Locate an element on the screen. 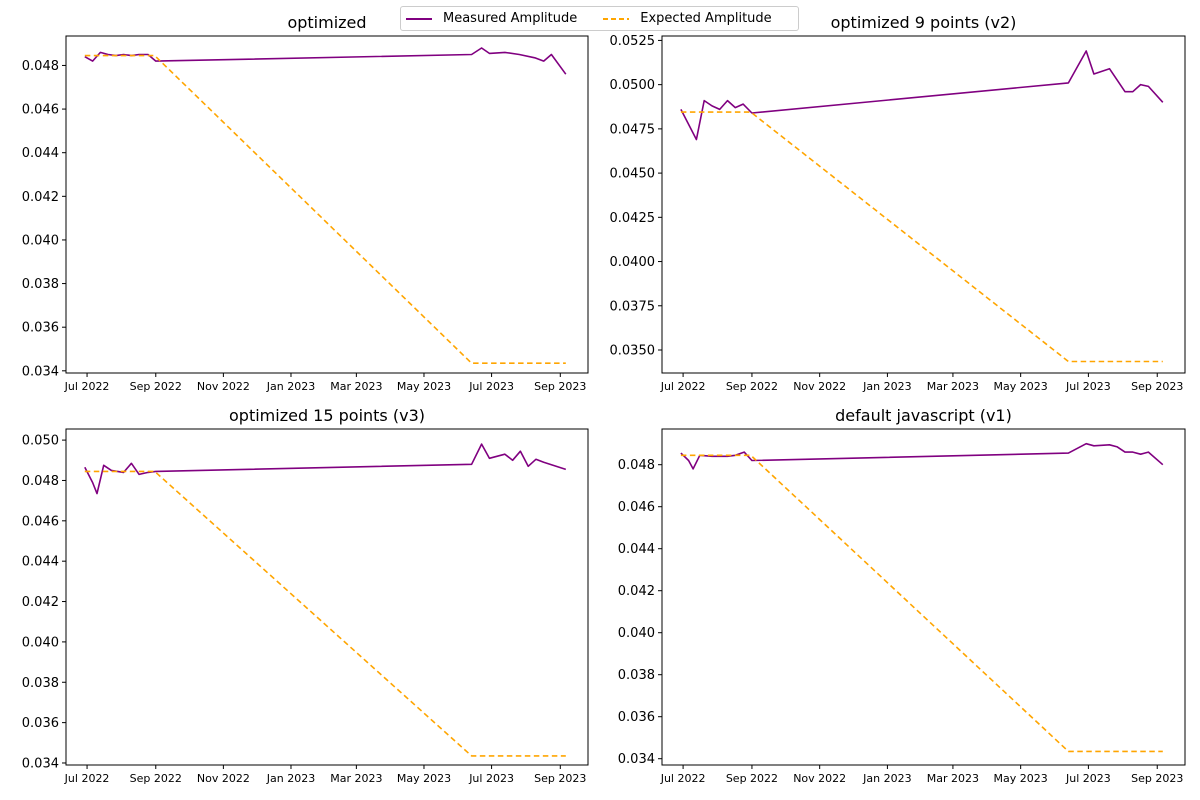 Image resolution: width=1200 pixels, height=800 pixels. subplot-title: optimized is located at coordinates (326, 22).